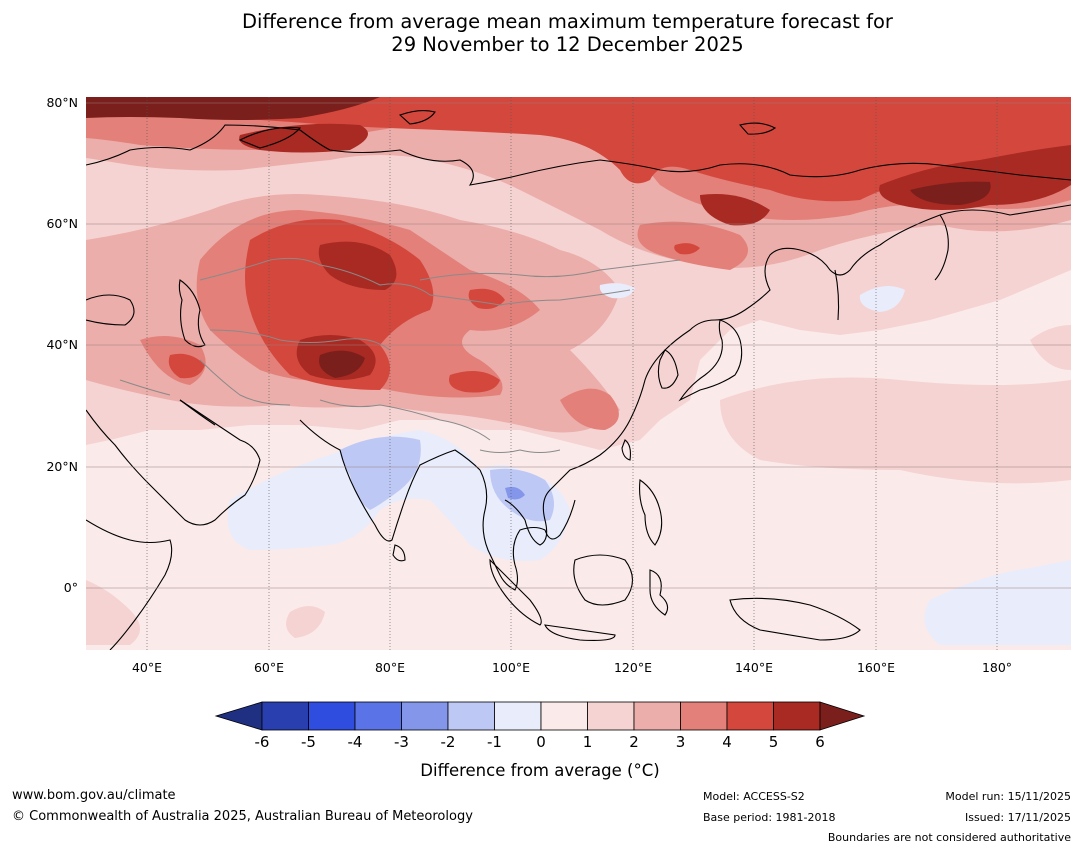 The image size is (1081, 850). What do you see at coordinates (541, 742) in the screenshot?
I see `colorbar-tick-label: 0` at bounding box center [541, 742].